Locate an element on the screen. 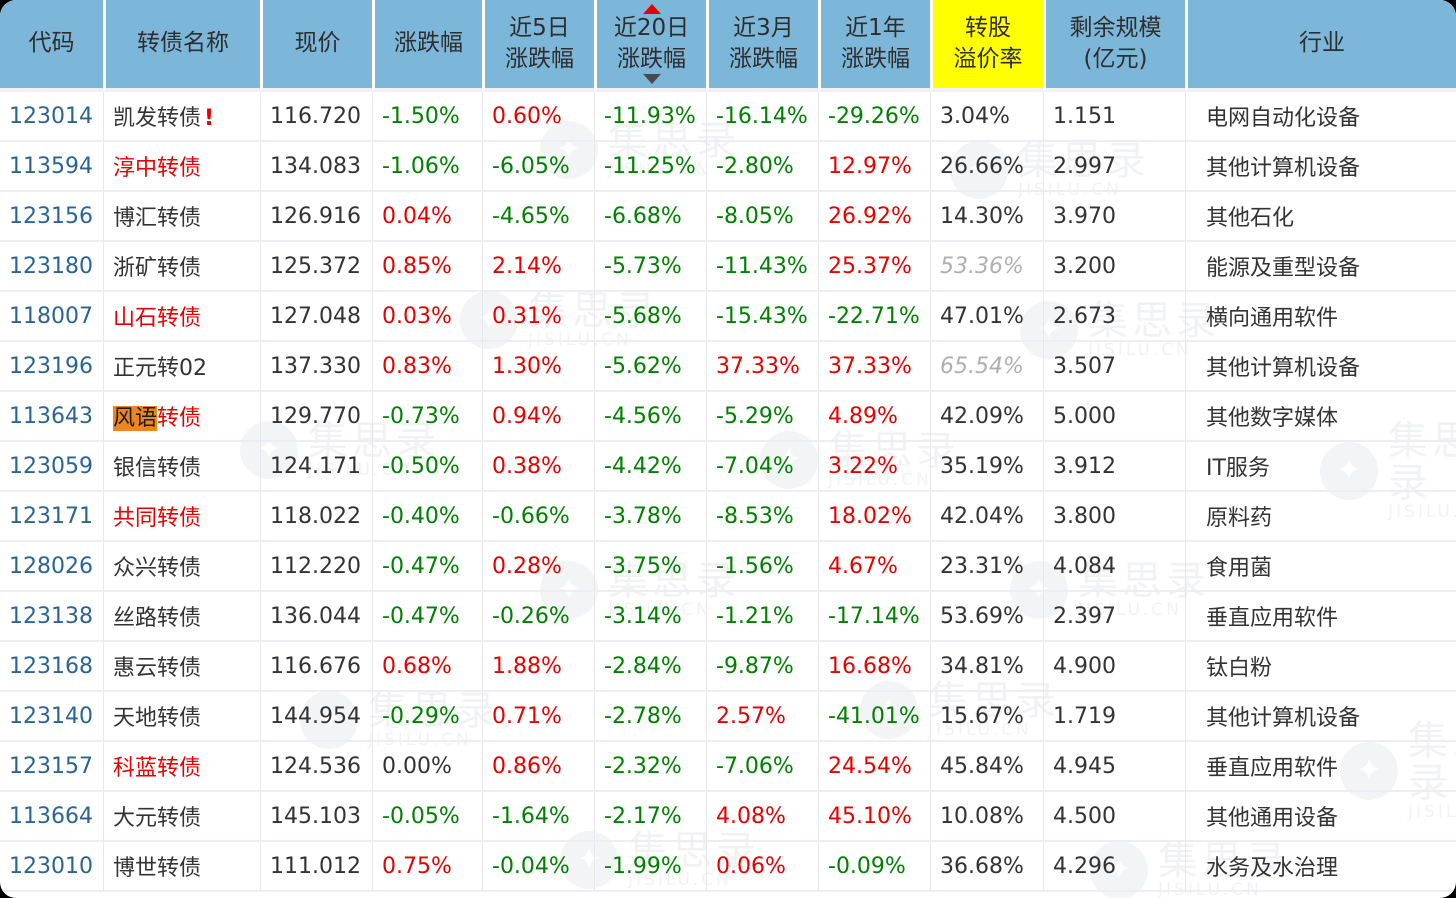 Image resolution: width=1456 pixels, height=898 pixels. col-header-label: 涨跌幅 is located at coordinates (428, 43).